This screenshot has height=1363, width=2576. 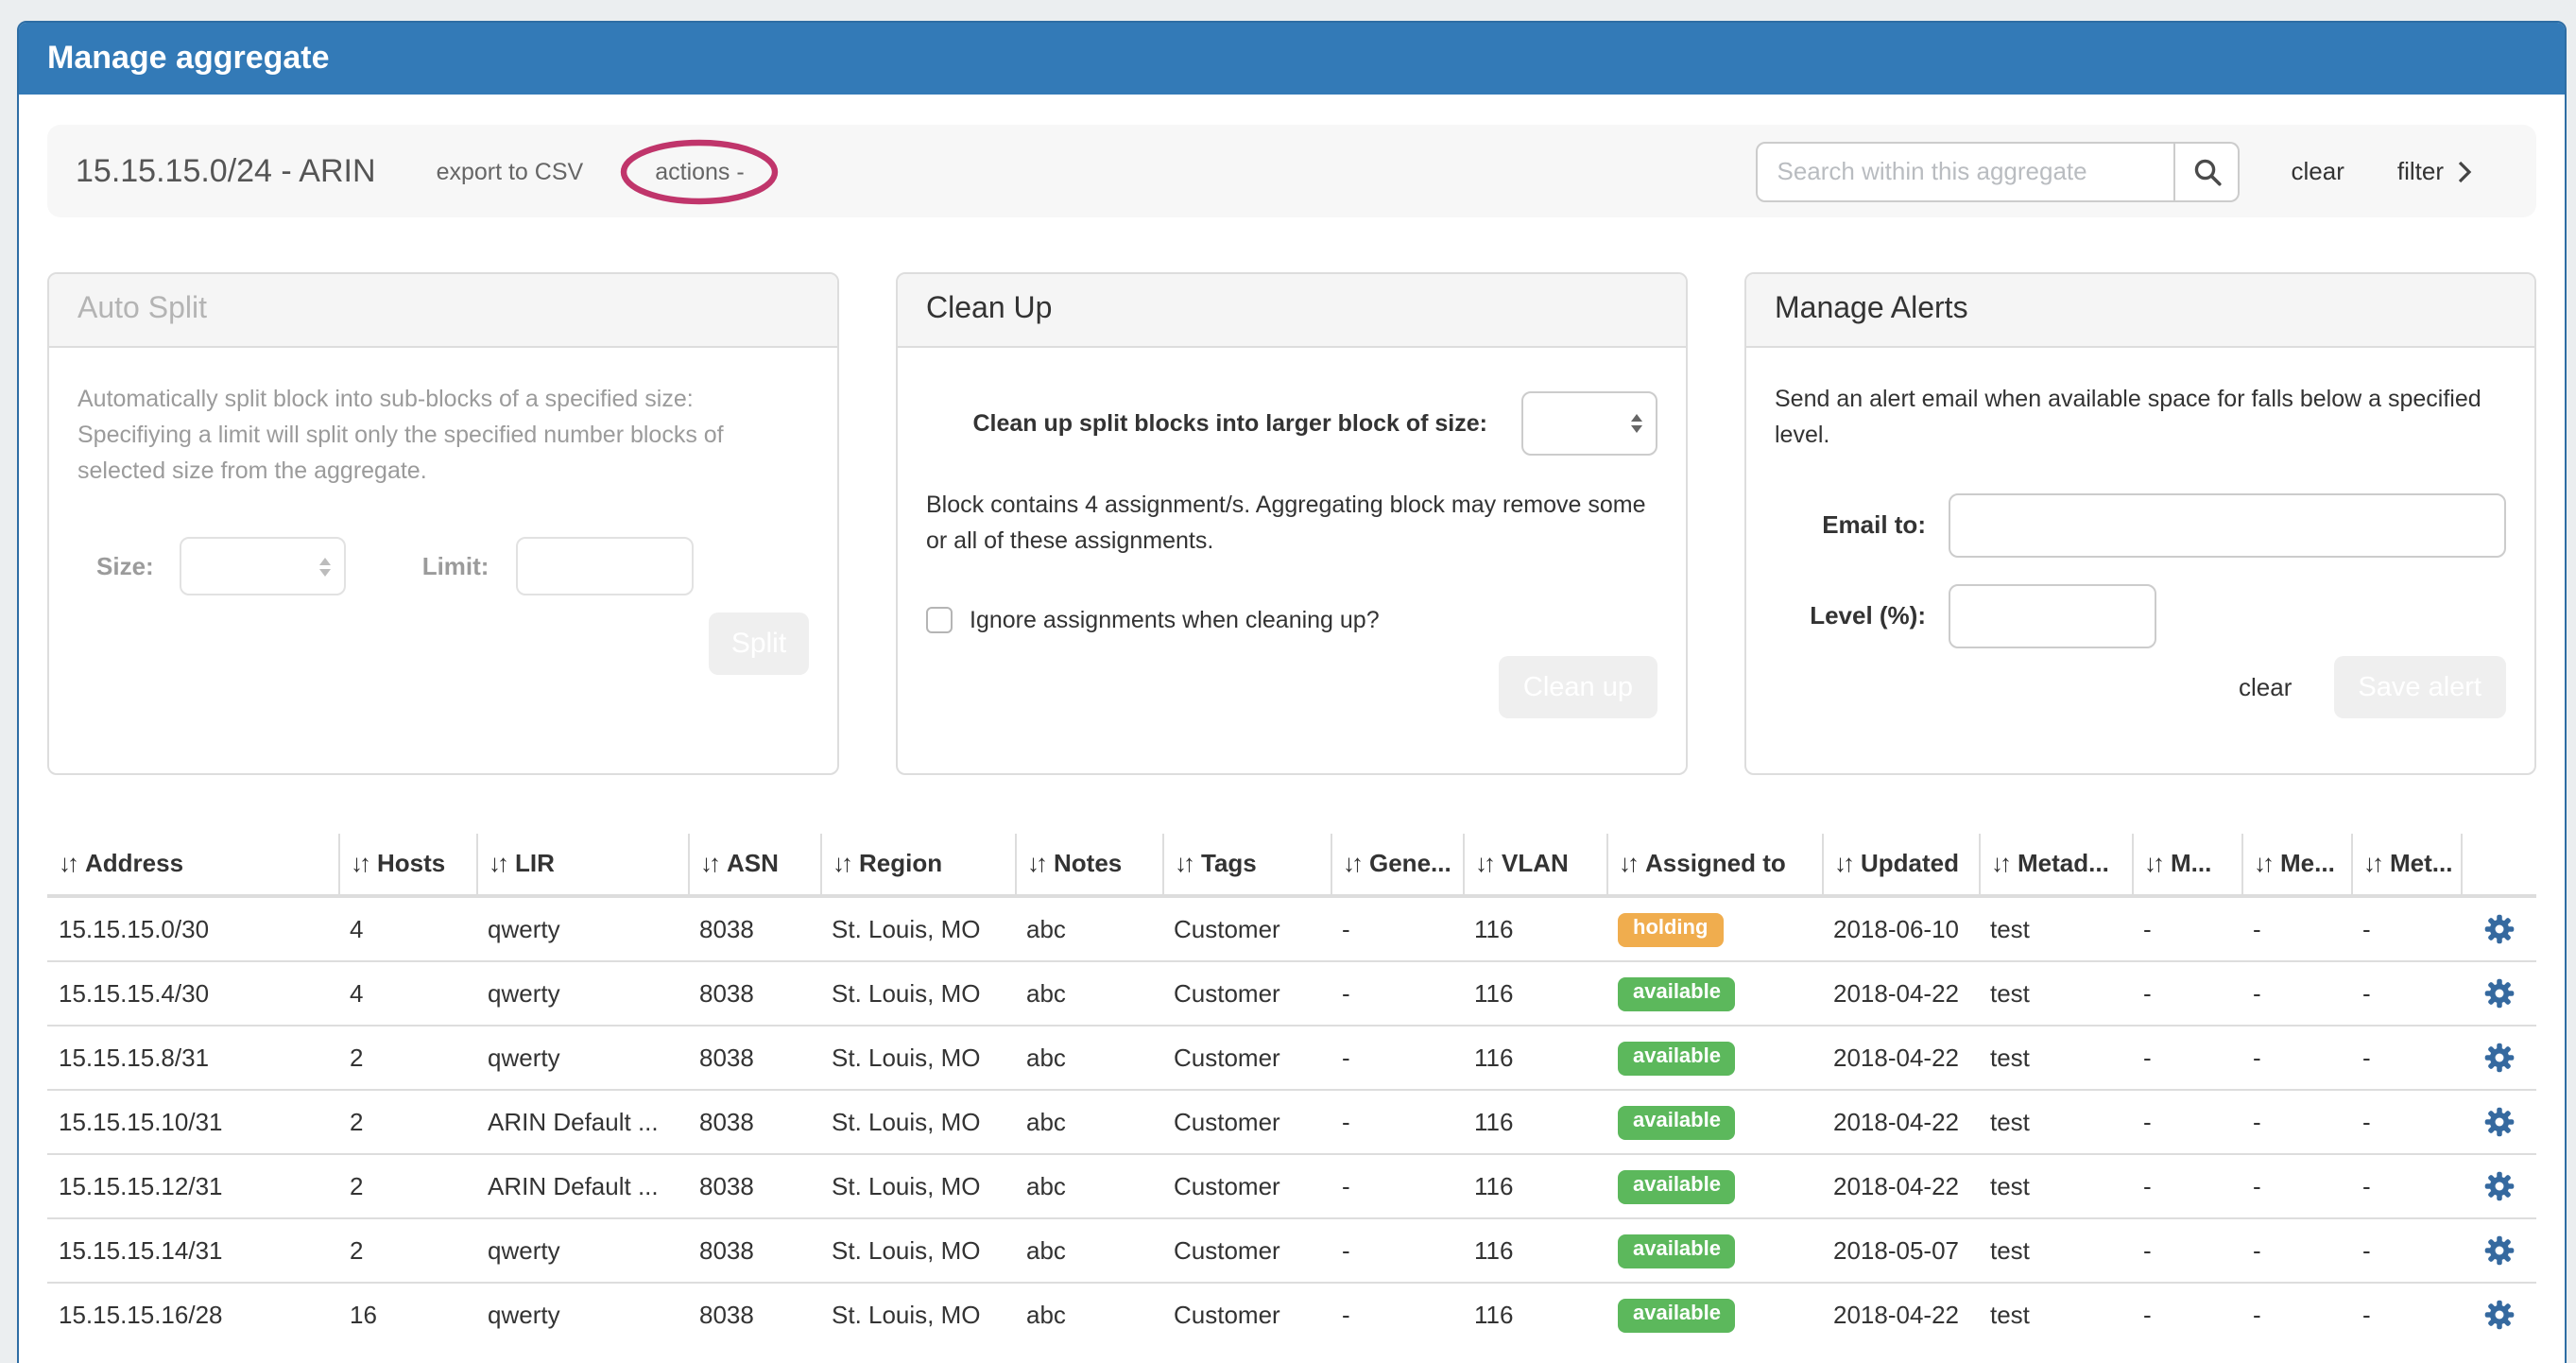 I want to click on email-label: Email to:, so click(x=1874, y=525).